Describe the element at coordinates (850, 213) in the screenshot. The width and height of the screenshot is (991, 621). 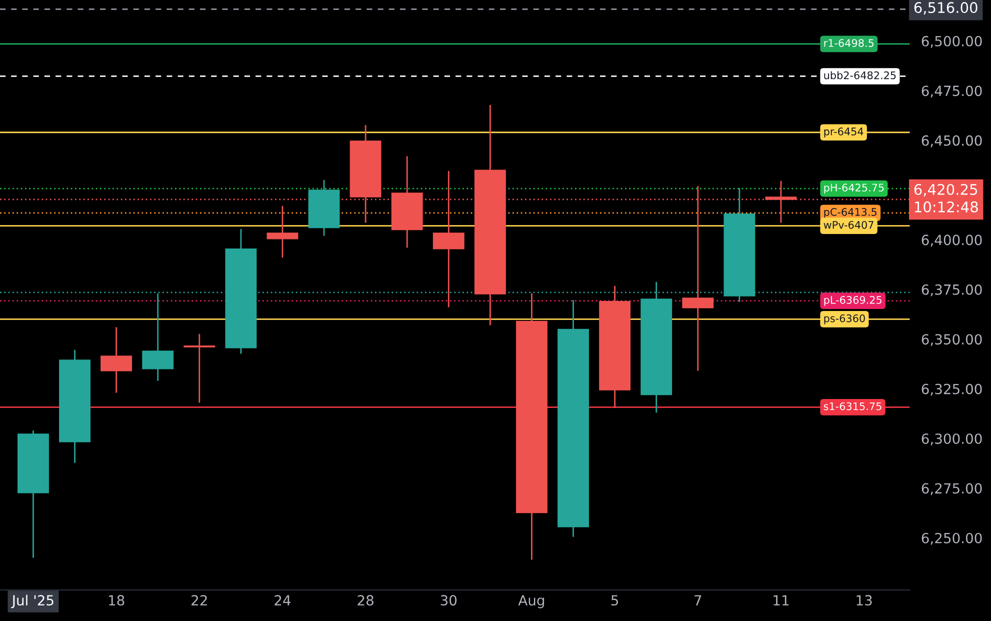
I see `ref-line-label: pC-6413.5` at that location.